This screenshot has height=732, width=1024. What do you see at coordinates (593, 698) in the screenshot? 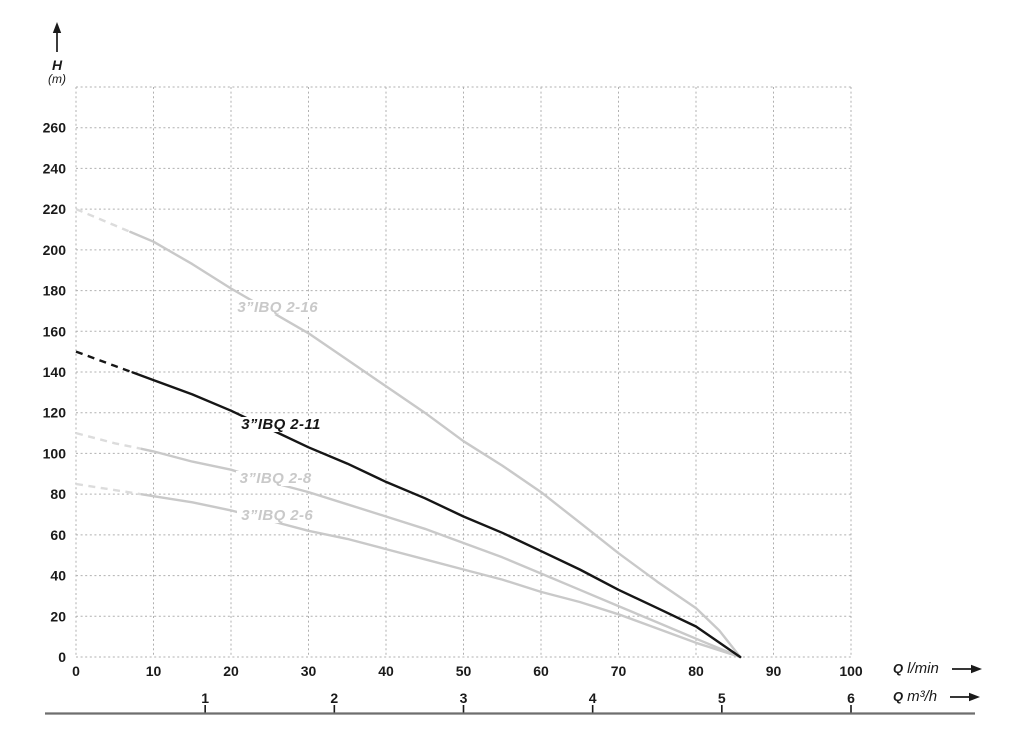
I see `m3h-tick-label: 4` at bounding box center [593, 698].